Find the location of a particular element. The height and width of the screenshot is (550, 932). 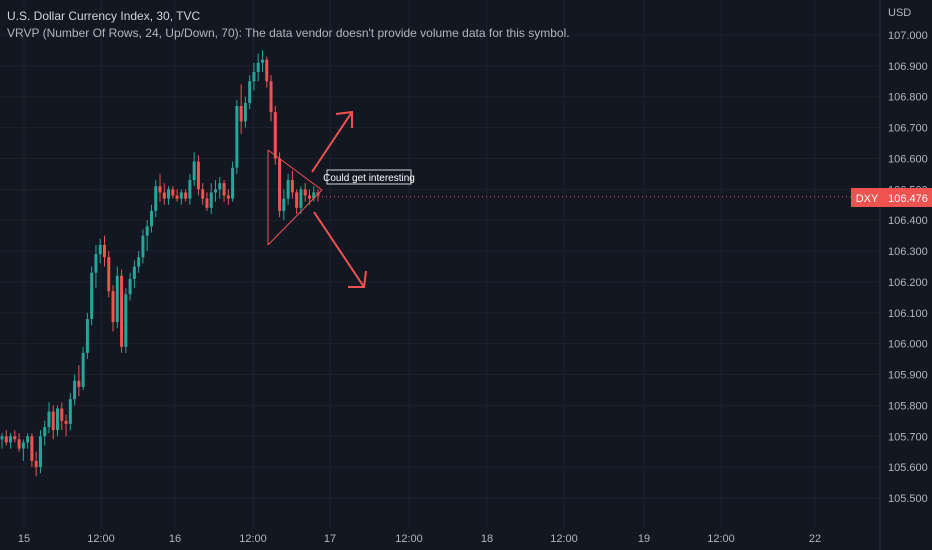

x-tick-label: 18 is located at coordinates (487, 539).